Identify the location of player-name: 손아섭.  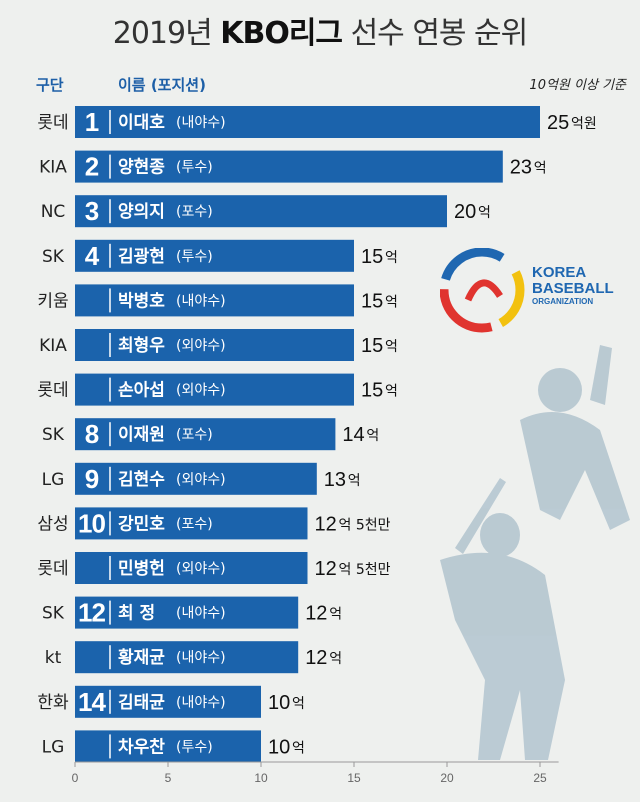
(141, 391).